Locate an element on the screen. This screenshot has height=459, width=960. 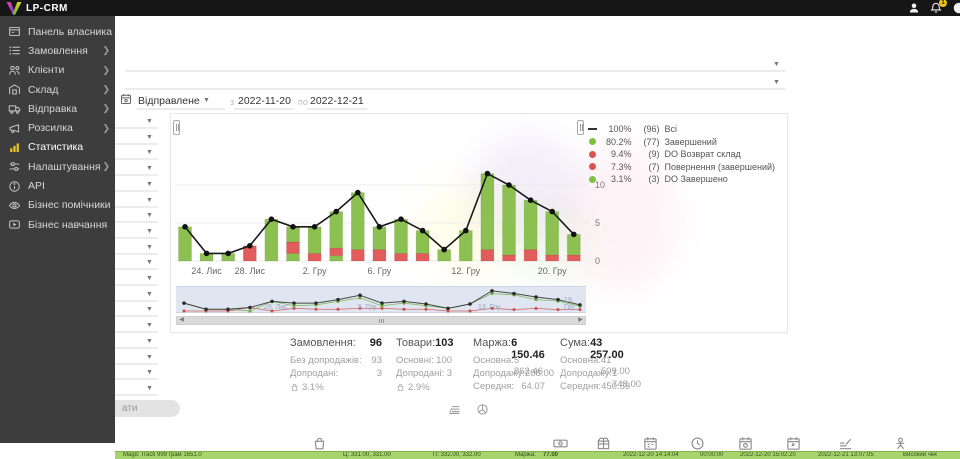
calendar-out-icon is located at coordinates (793, 443).